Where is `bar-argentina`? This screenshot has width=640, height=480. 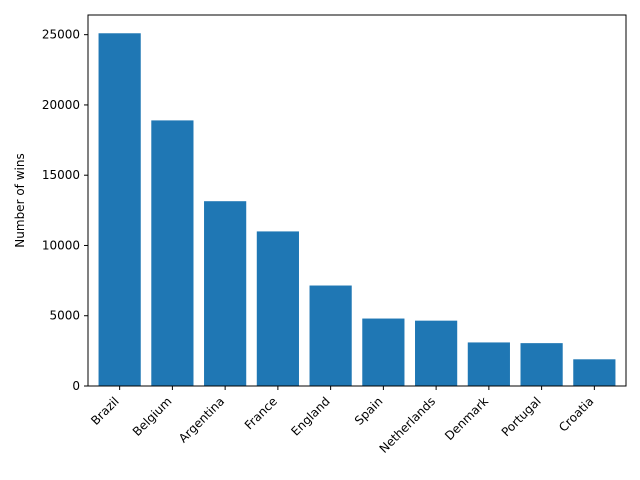 bar-argentina is located at coordinates (225, 293).